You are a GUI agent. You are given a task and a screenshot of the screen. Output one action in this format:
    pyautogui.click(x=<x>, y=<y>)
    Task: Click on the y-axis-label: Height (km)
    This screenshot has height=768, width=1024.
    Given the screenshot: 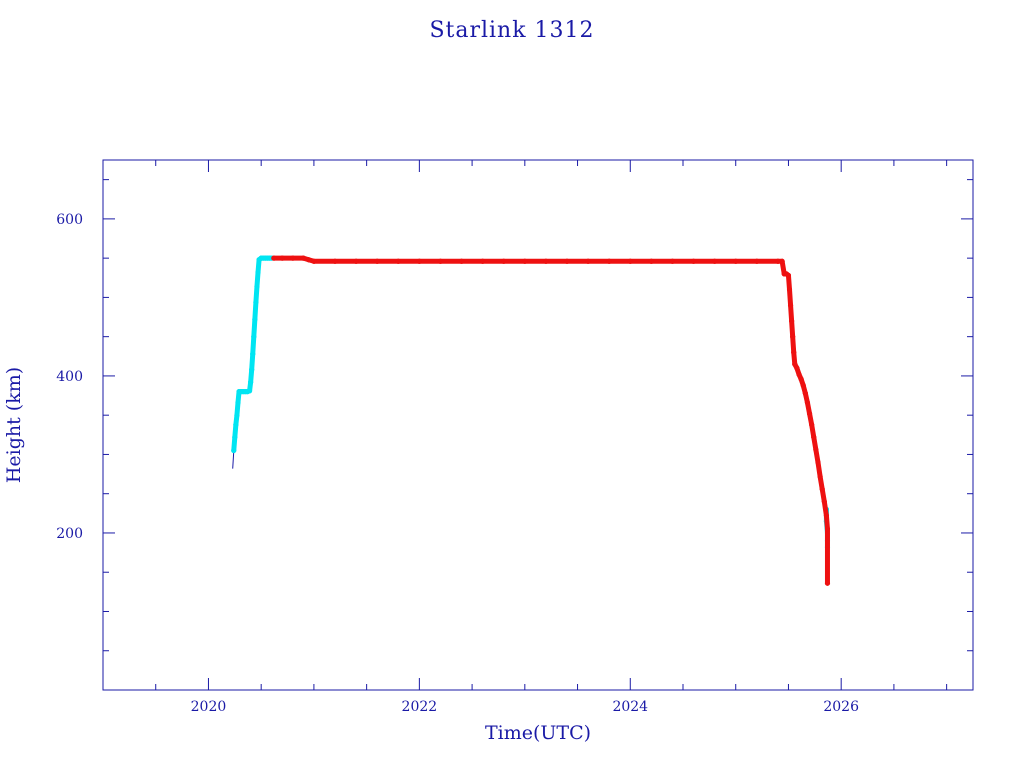 What is the action you would take?
    pyautogui.click(x=14, y=425)
    